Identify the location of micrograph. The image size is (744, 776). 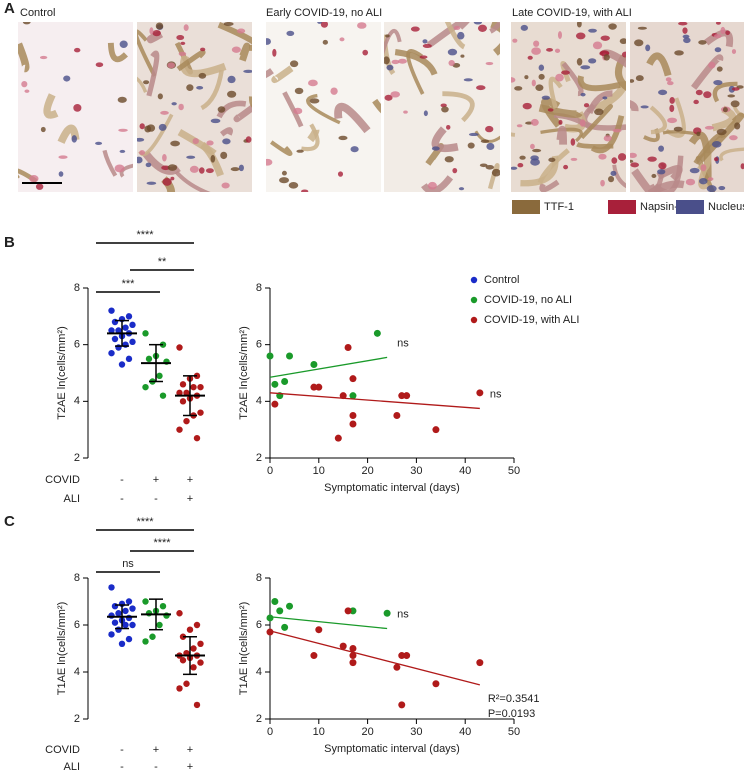
(323, 107).